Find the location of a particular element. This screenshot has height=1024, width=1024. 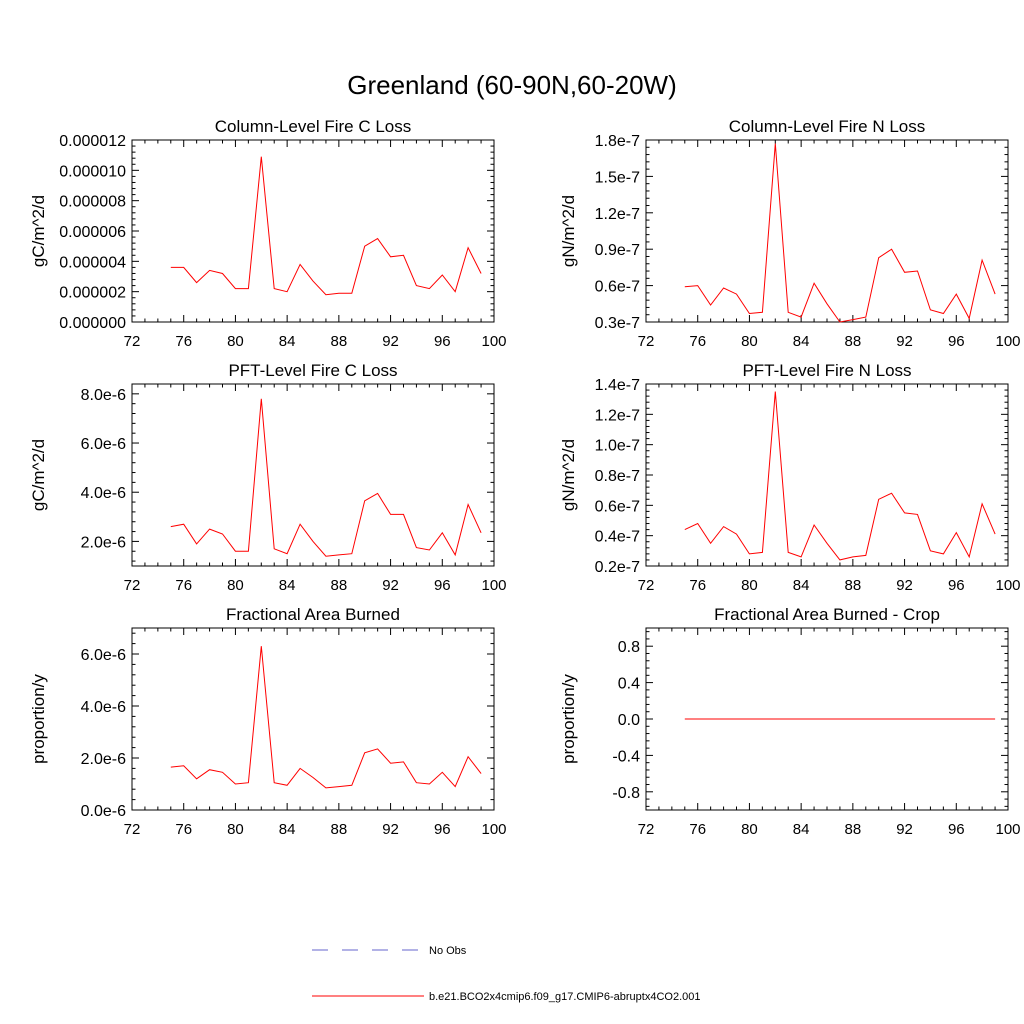

y-tick-label: 0.000000 is located at coordinates (92, 323).